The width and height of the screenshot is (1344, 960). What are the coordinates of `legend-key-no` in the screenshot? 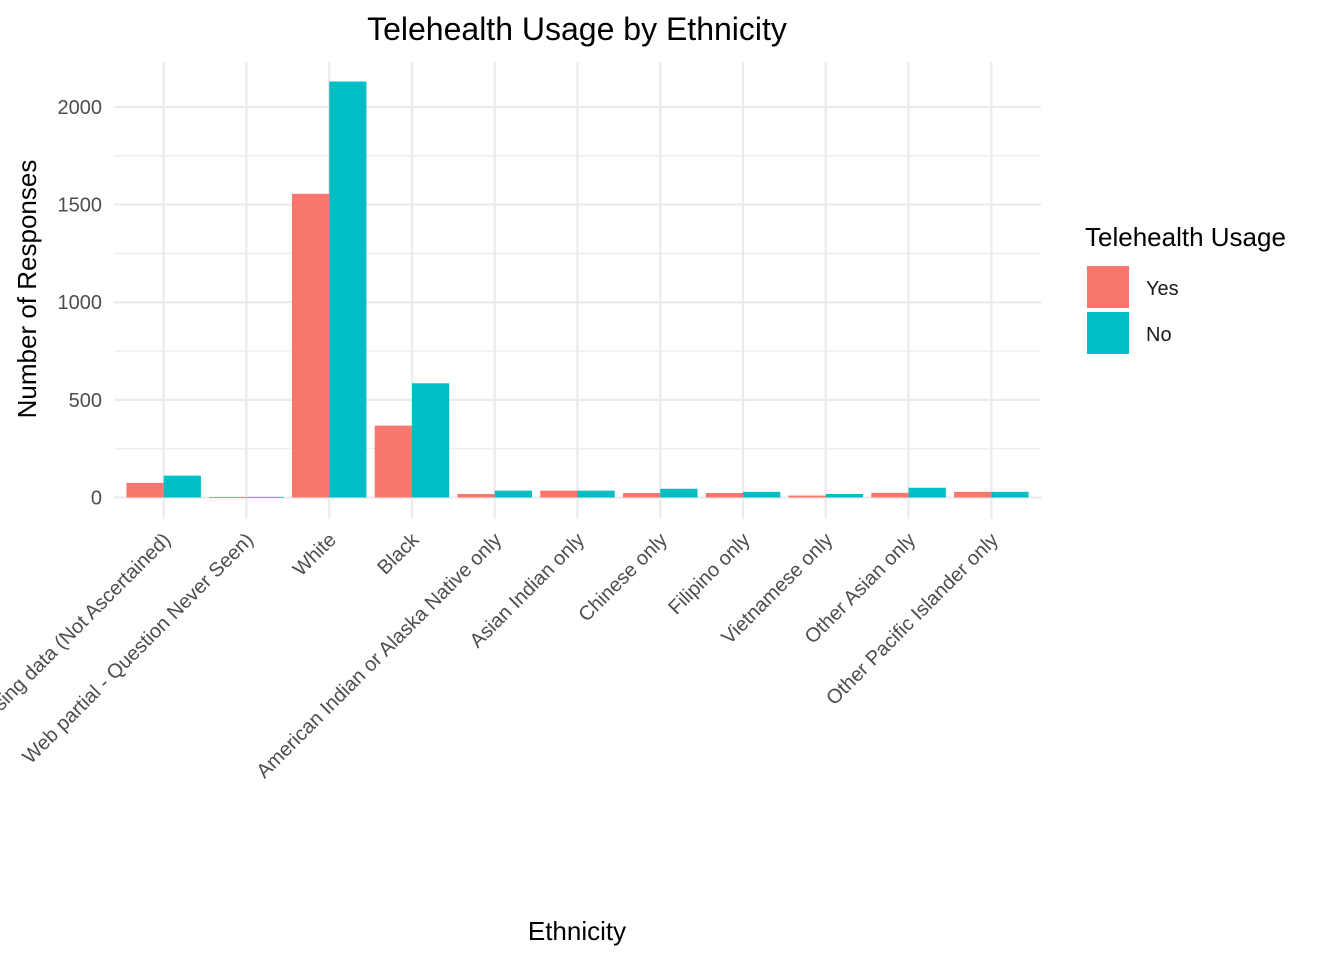 It's located at (1108, 333).